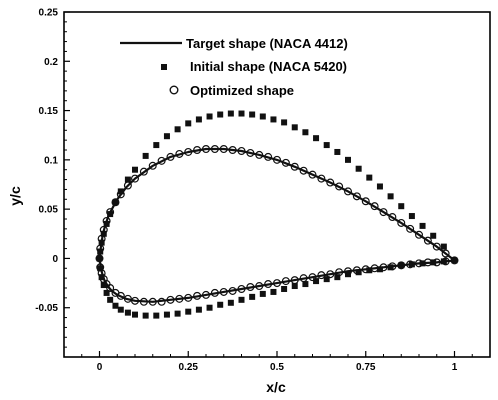 The width and height of the screenshot is (498, 400). I want to click on legend-marker-initial, so click(164, 67).